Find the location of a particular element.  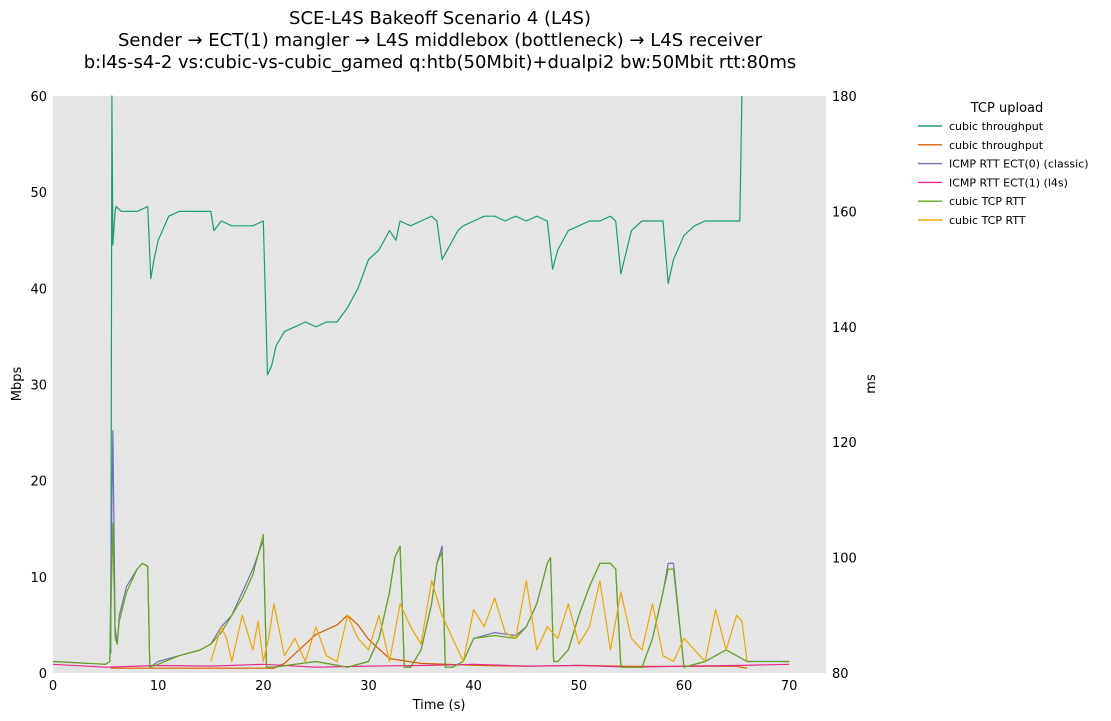

y-right-tick-label-3: 140 is located at coordinates (844, 328).